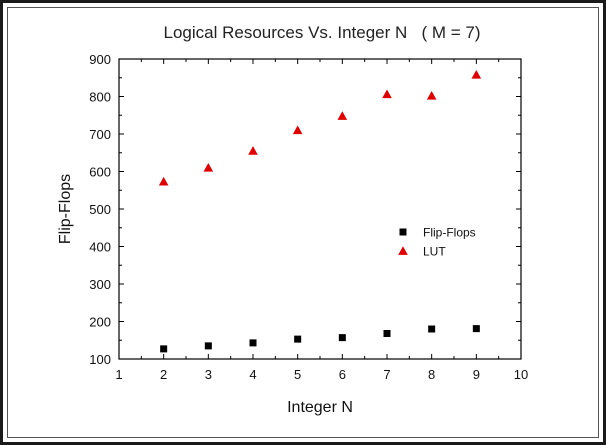  Describe the element at coordinates (100, 209) in the screenshot. I see `y-tick-label: 500` at that location.